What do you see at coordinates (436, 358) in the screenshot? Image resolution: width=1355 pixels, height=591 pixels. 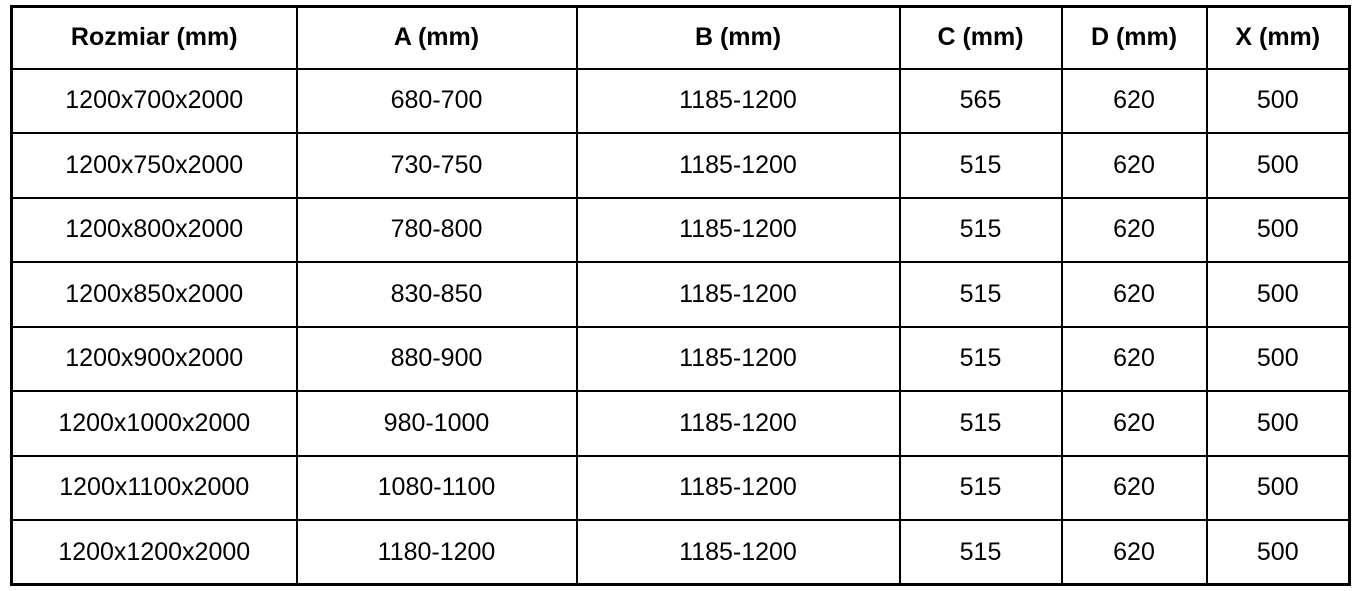 I see `table-cell-a: 880-900` at bounding box center [436, 358].